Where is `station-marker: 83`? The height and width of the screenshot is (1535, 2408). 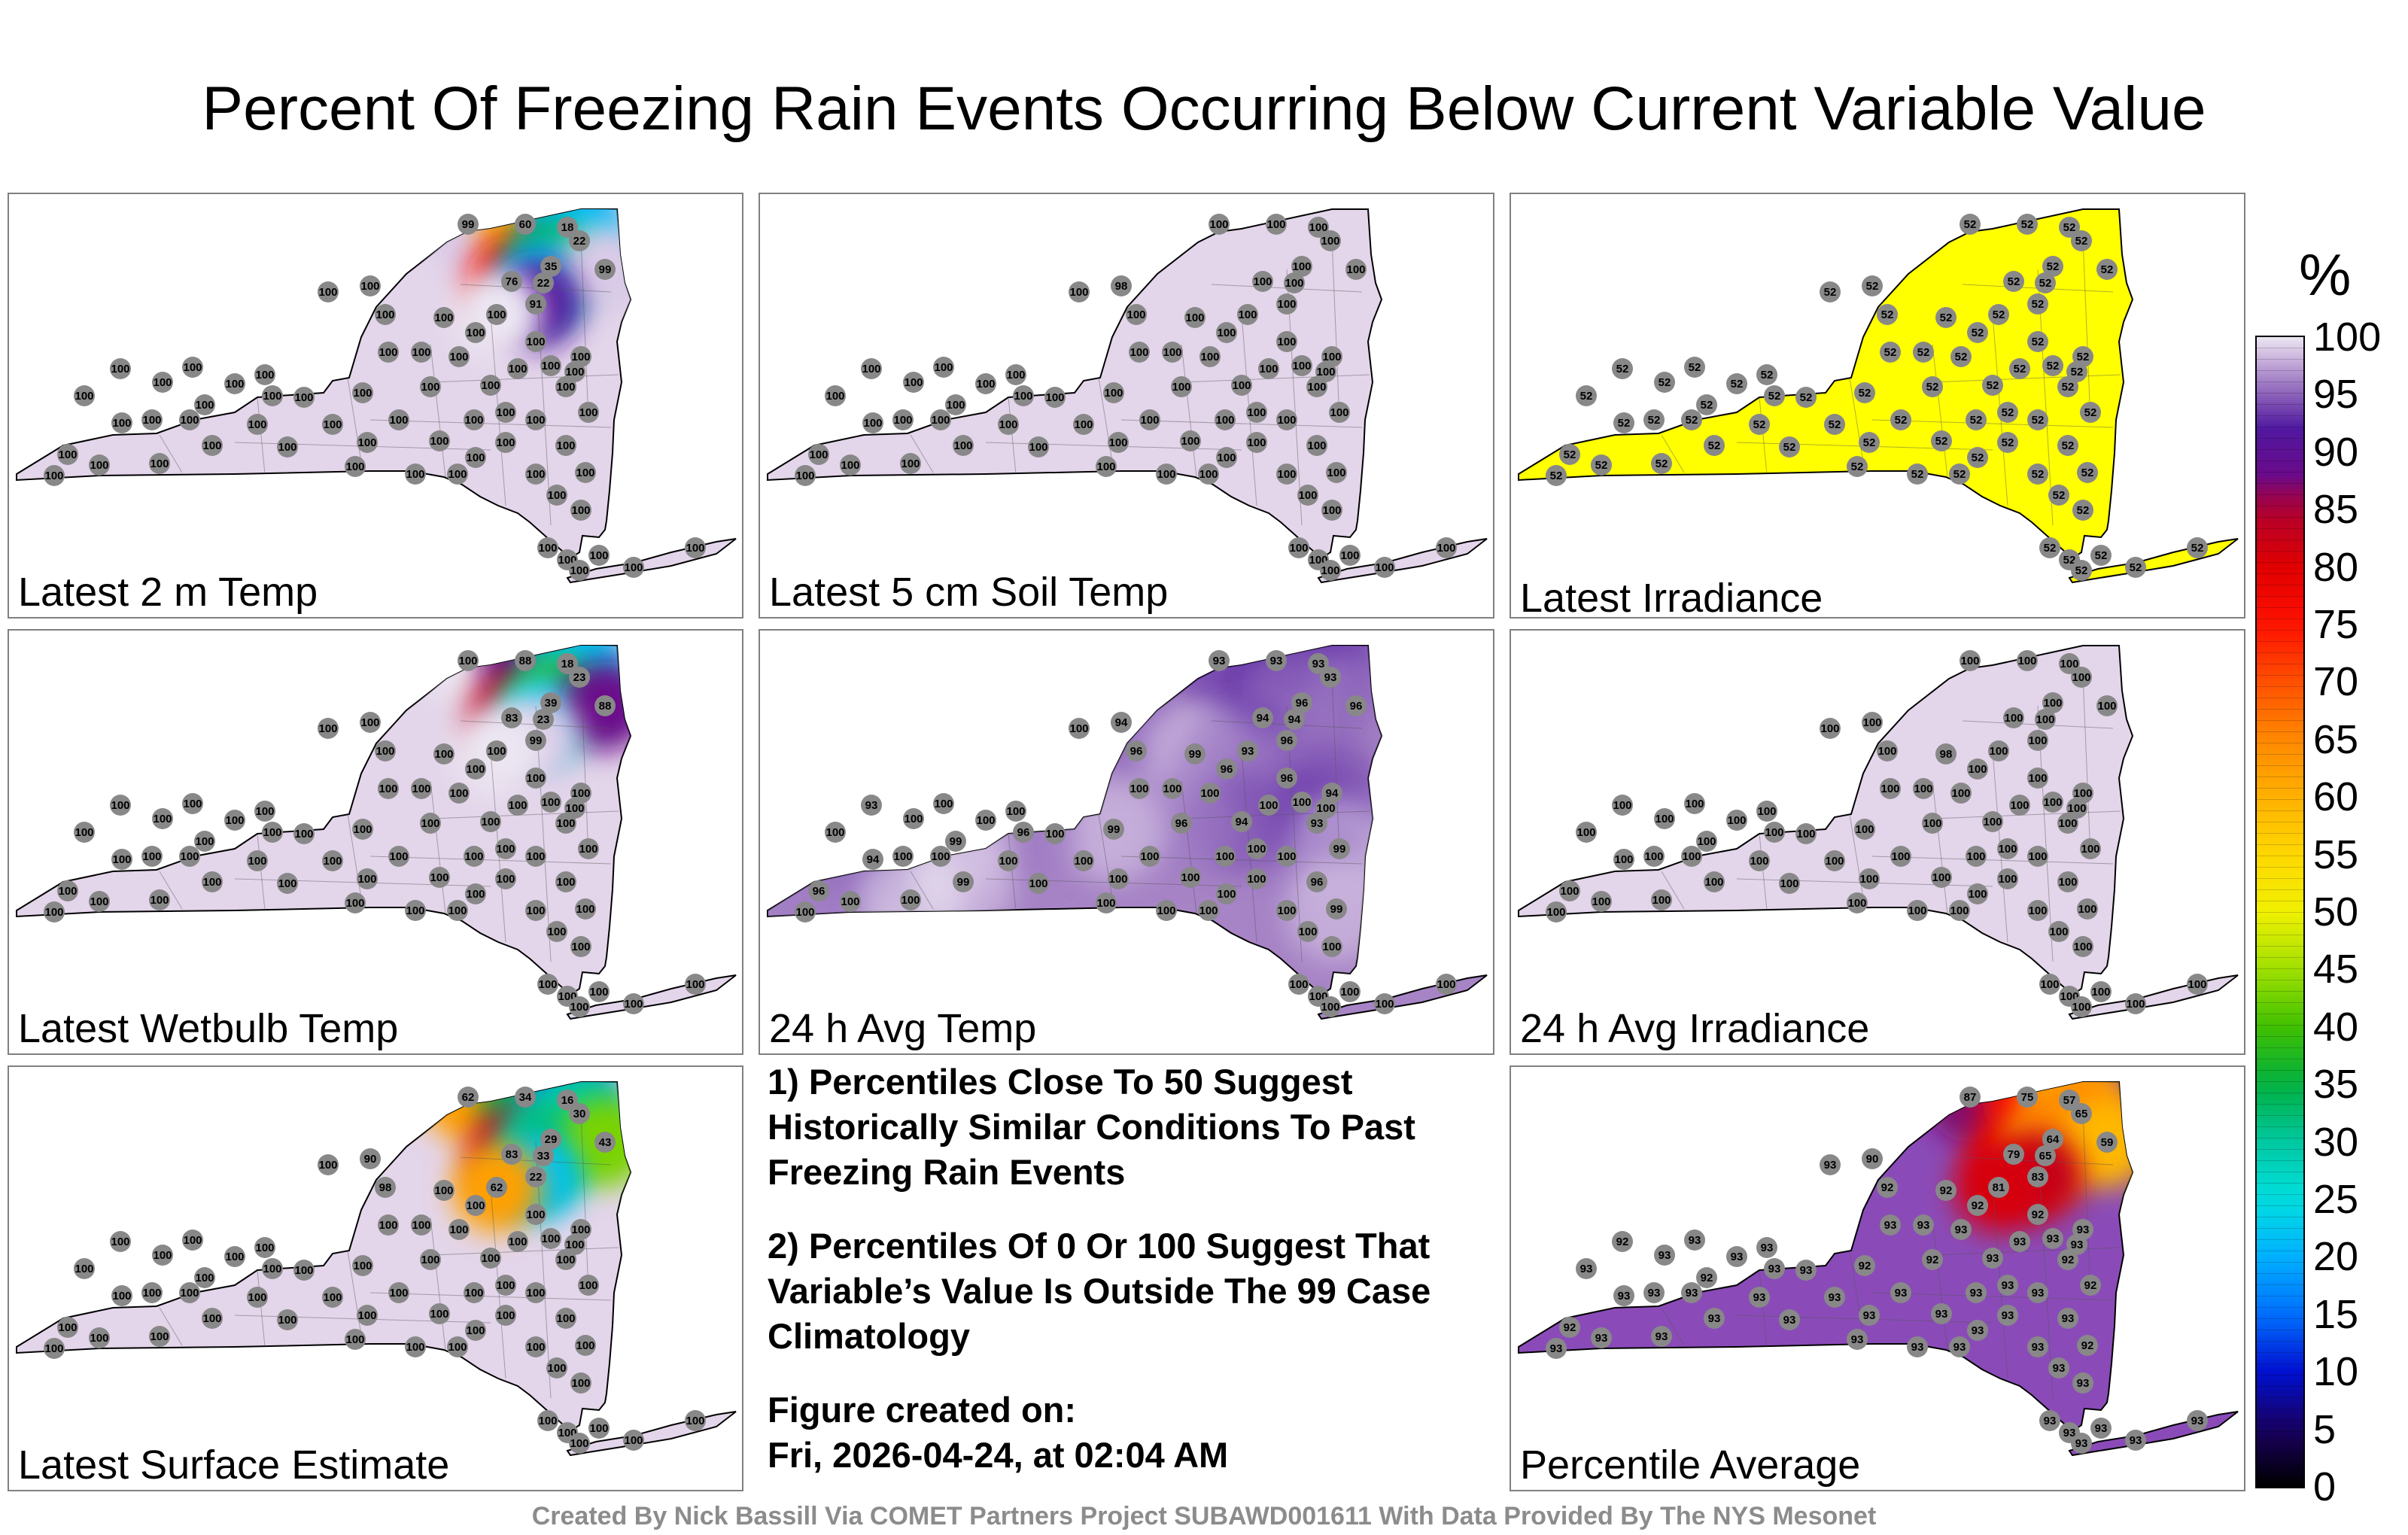
station-marker: 83 is located at coordinates (2037, 1176).